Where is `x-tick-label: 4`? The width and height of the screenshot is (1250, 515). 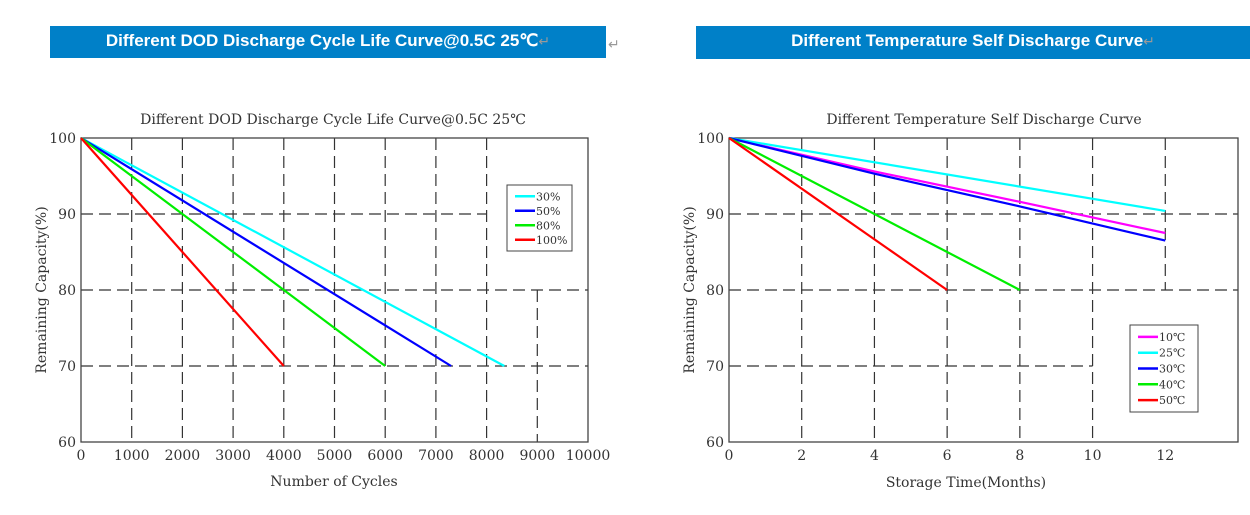 x-tick-label: 4 is located at coordinates (874, 456).